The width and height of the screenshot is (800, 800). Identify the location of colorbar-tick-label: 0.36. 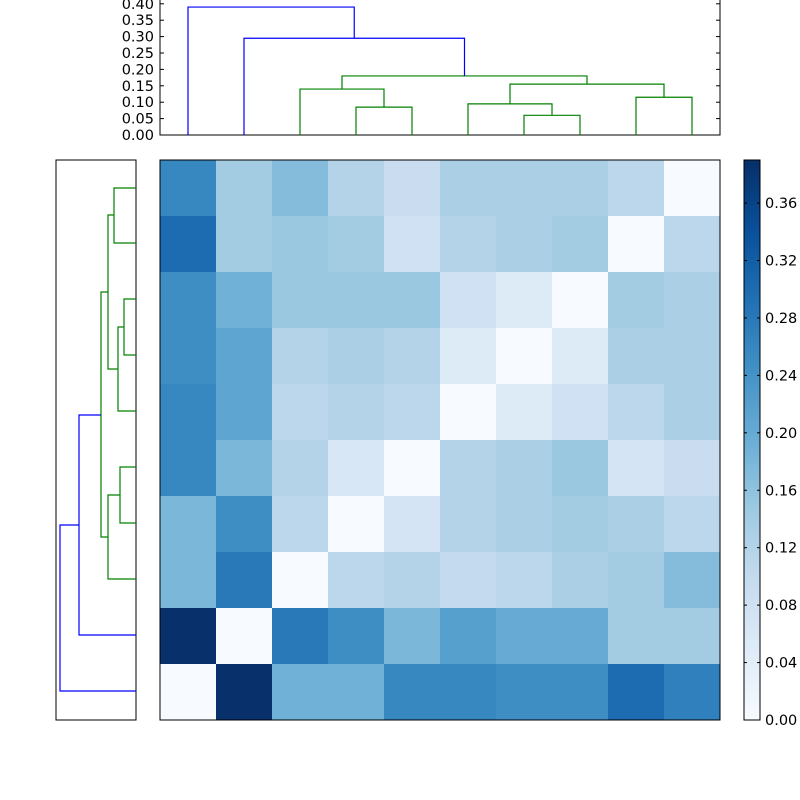
(781, 204).